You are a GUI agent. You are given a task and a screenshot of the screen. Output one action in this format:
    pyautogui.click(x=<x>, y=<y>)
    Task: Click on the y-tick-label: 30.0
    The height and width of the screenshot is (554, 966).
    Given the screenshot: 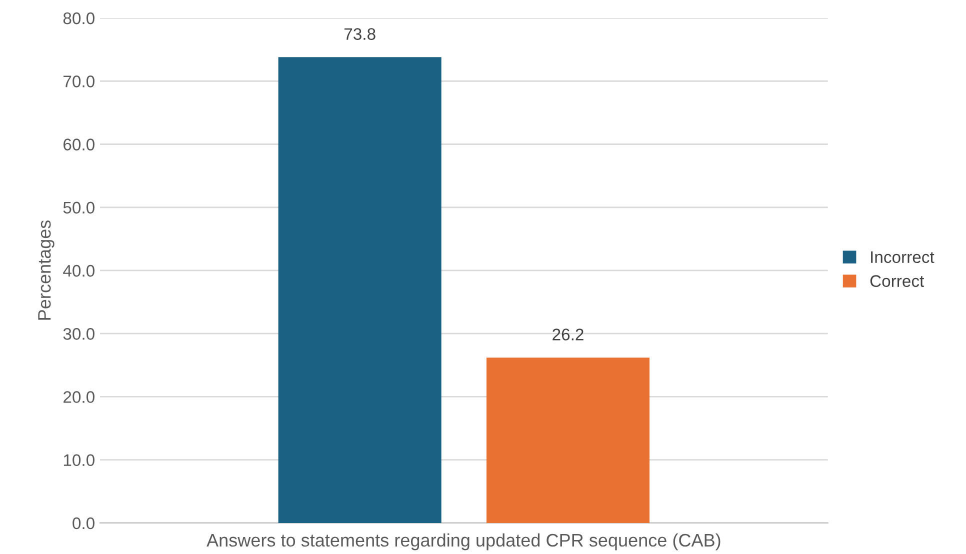 What is the action you would take?
    pyautogui.click(x=78, y=334)
    